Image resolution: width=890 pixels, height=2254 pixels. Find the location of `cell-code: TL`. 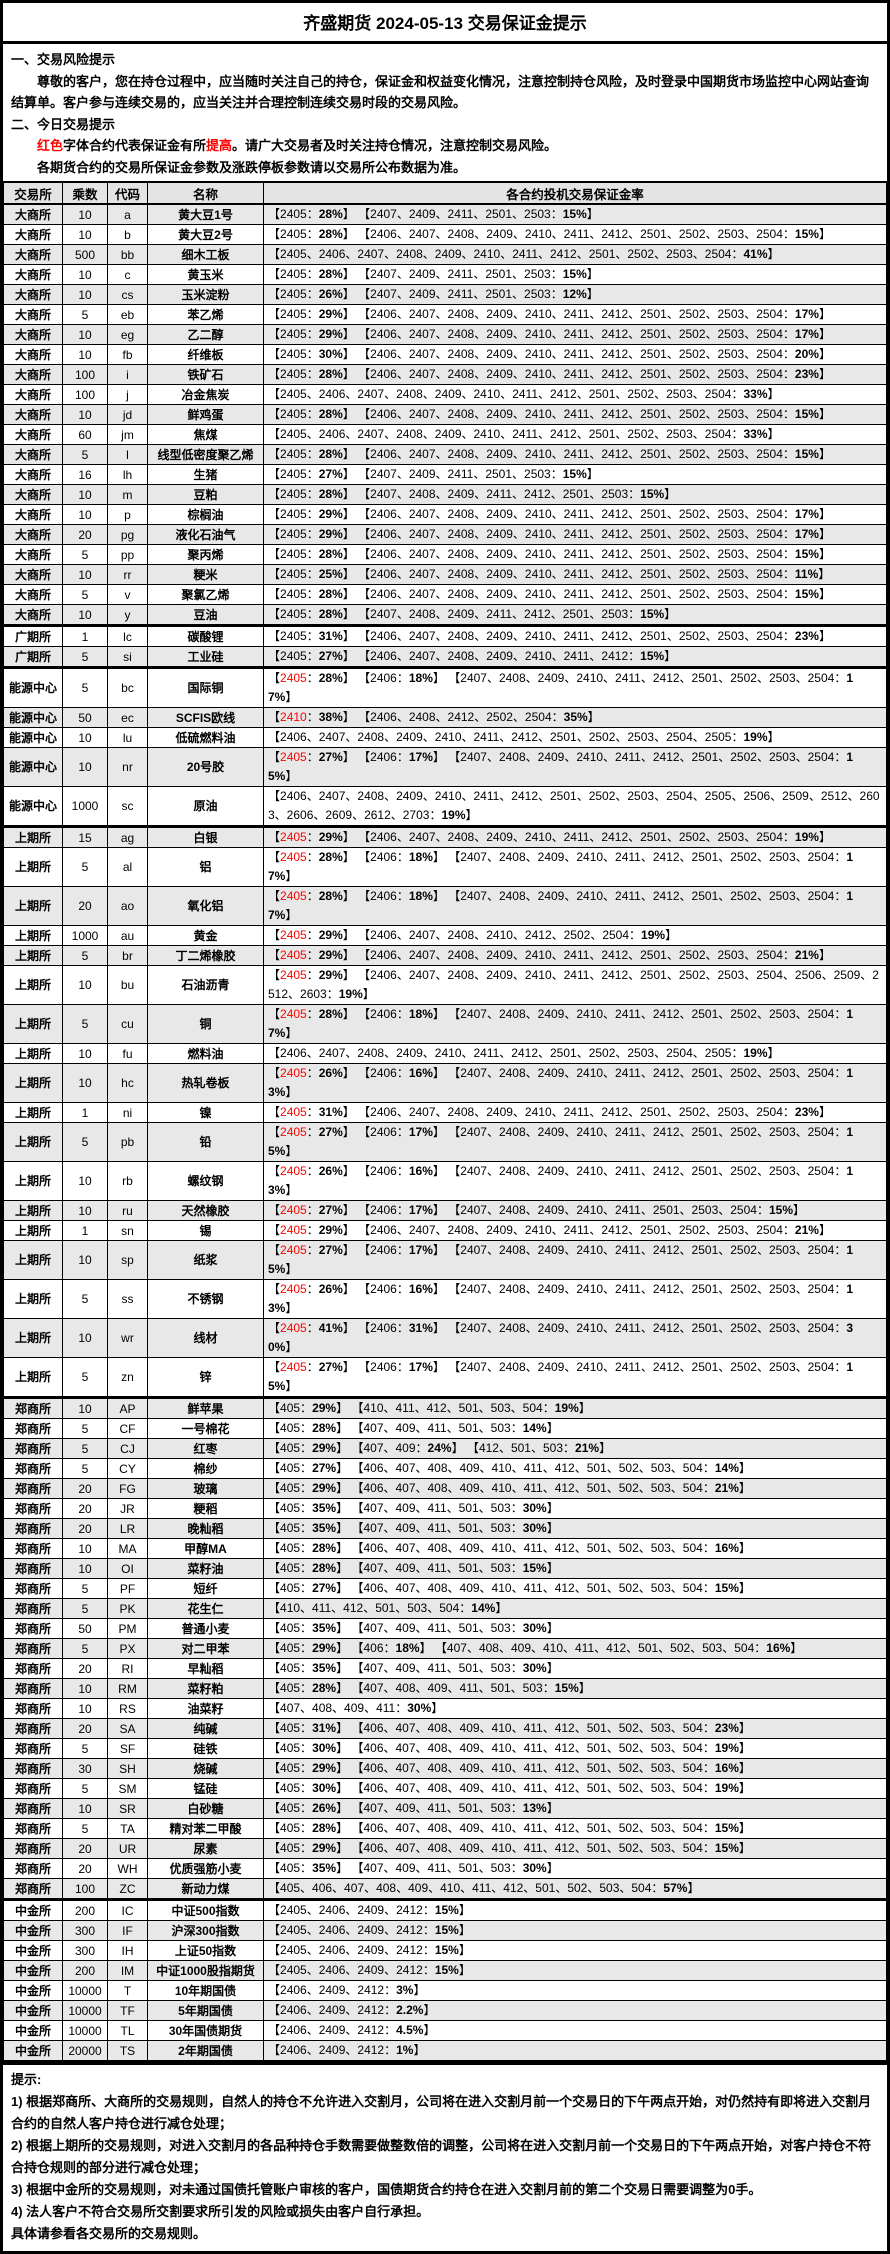

cell-code: TL is located at coordinates (127, 2030).